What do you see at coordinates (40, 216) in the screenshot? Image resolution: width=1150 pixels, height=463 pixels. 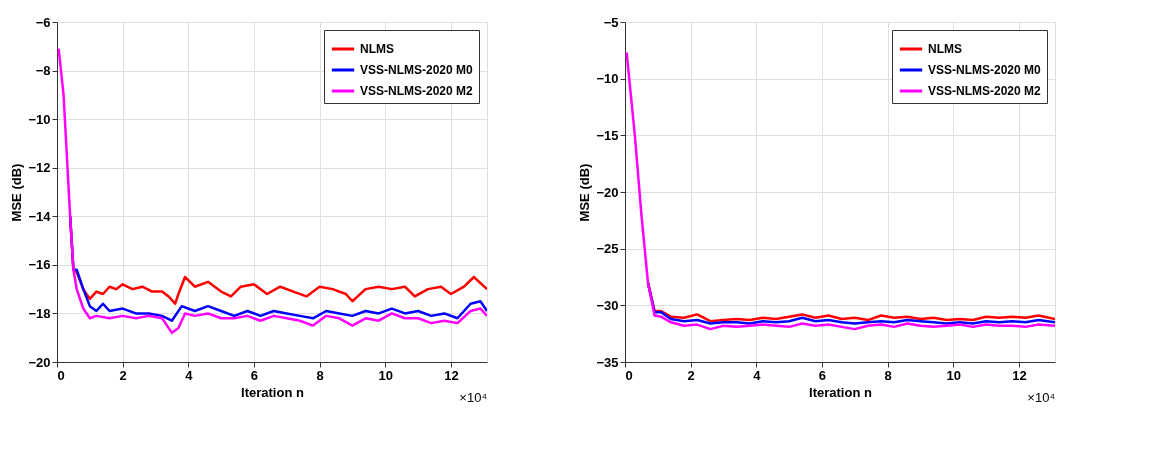 I see `y-tick-label: −14` at bounding box center [40, 216].